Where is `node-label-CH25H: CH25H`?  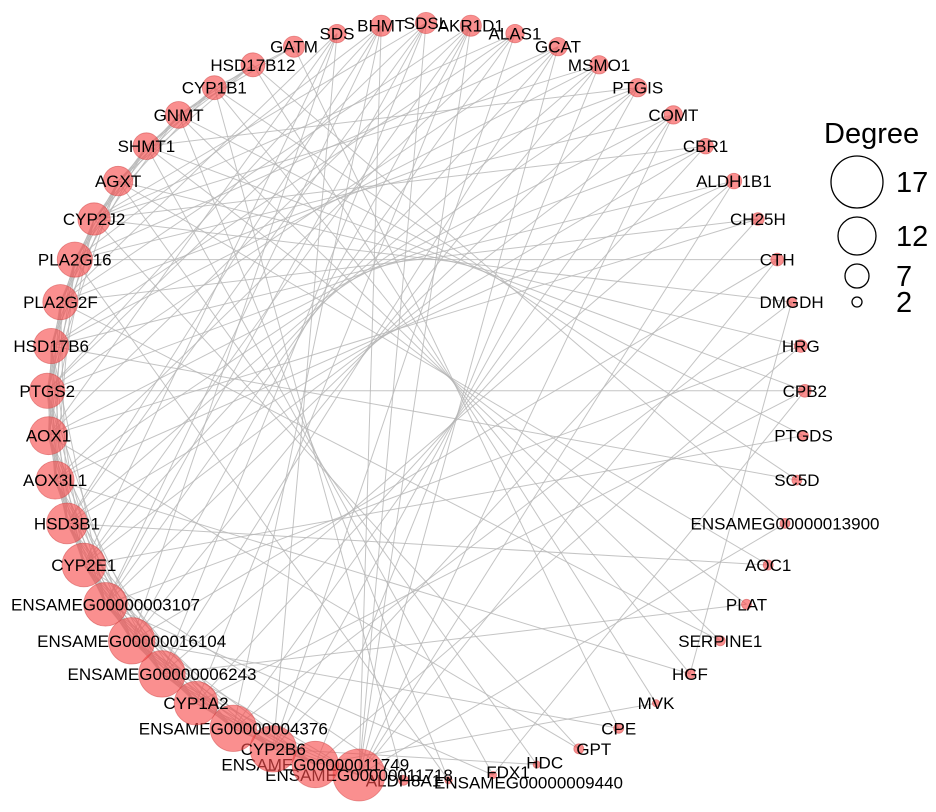 node-label-CH25H: CH25H is located at coordinates (758, 219).